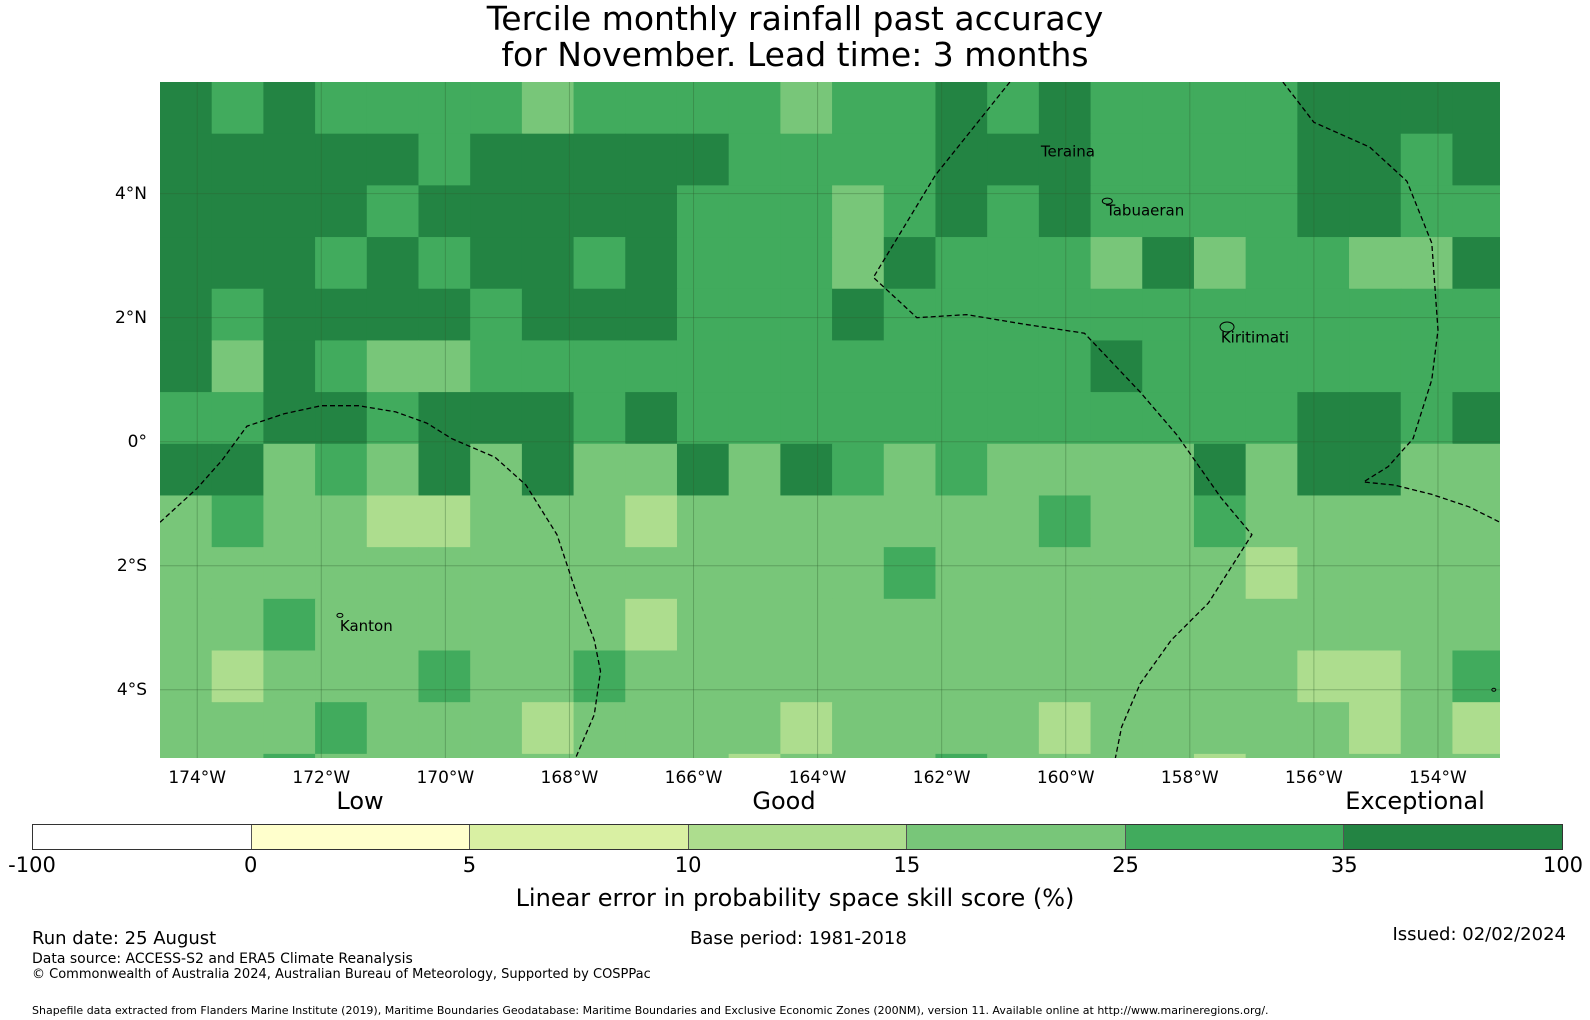 The width and height of the screenshot is (1590, 1020). Describe the element at coordinates (1438, 778) in the screenshot. I see `longitude-tick-label: 154°W` at that location.